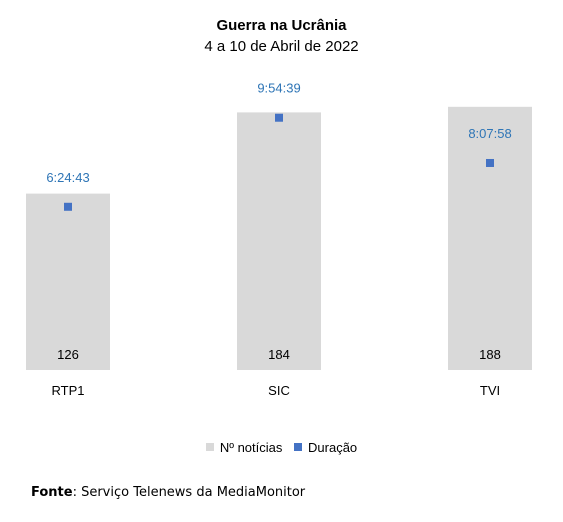 This screenshot has width=563, height=522. Describe the element at coordinates (490, 354) in the screenshot. I see `bar-label-tvi: 188` at that location.